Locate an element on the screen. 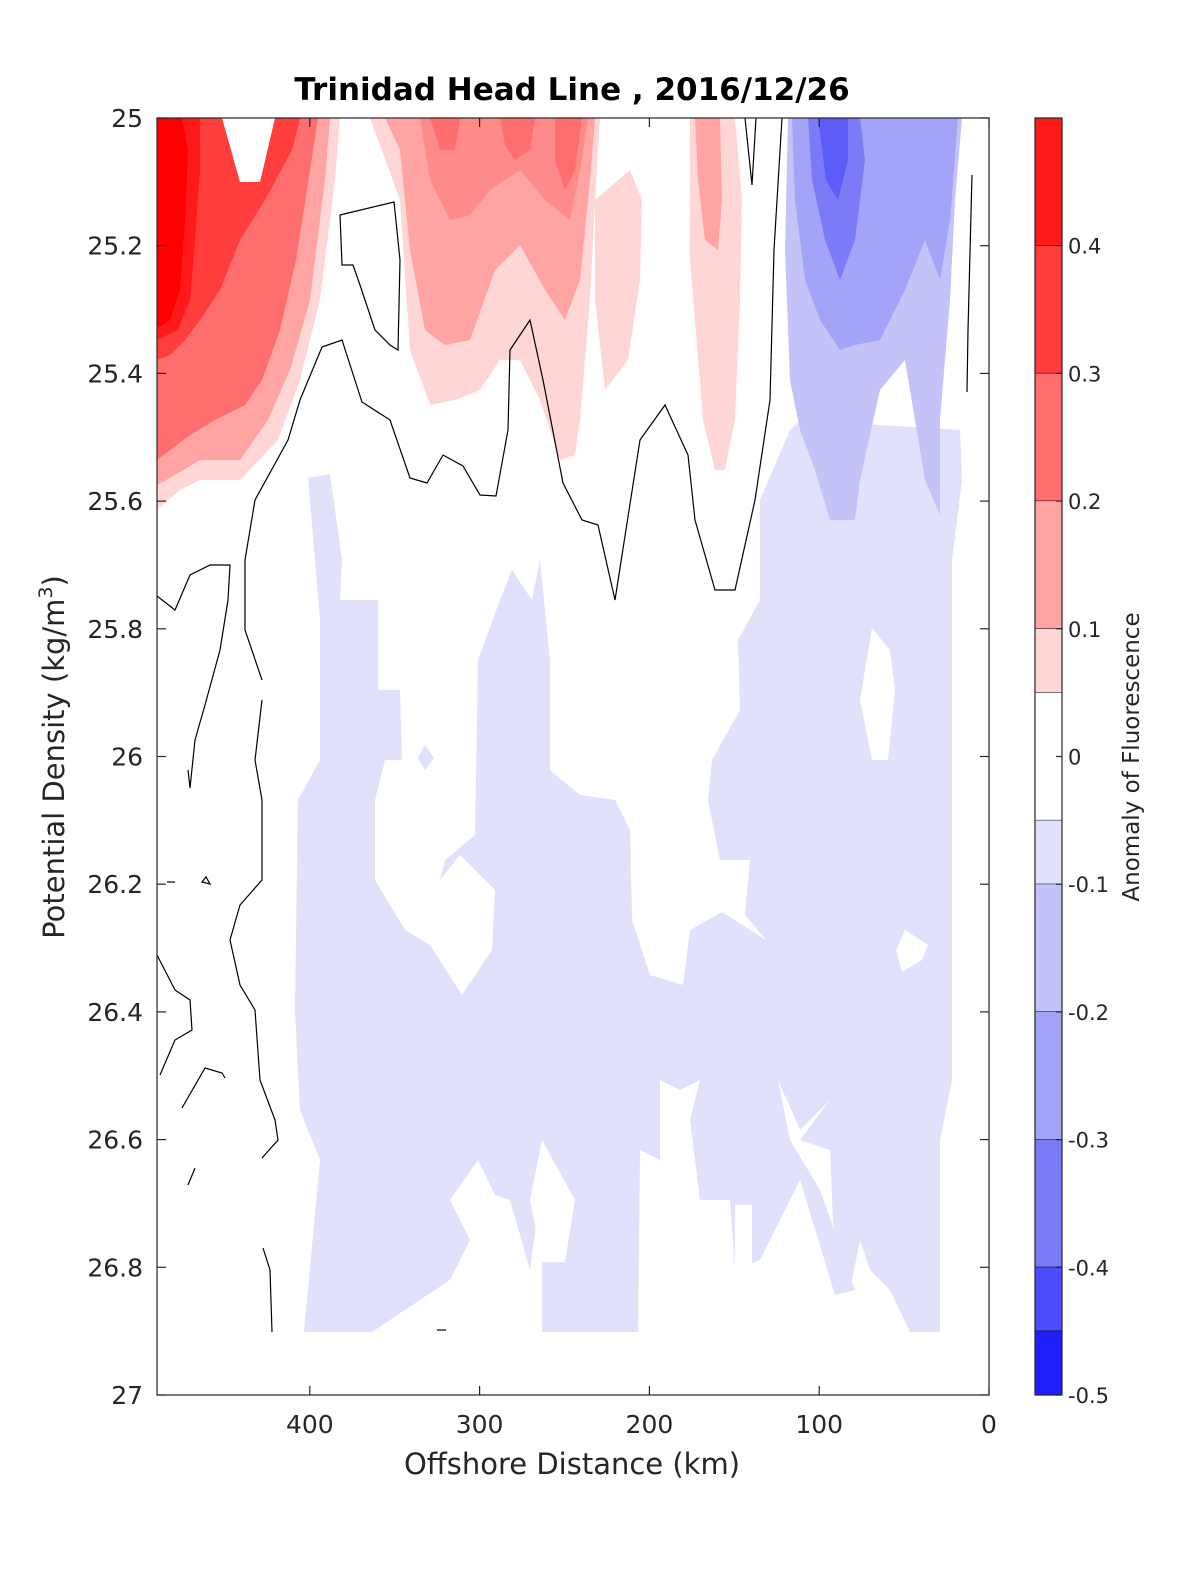  y-axis-label-superscript: 3 is located at coordinates (46, 592).